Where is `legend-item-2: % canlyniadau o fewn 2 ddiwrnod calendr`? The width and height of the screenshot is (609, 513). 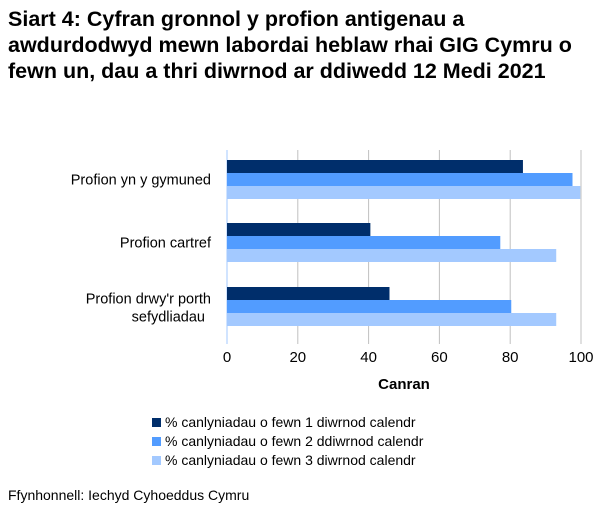
legend-item-2: % canlyniadau o fewn 2 ddiwrnod calendr is located at coordinates (287, 441).